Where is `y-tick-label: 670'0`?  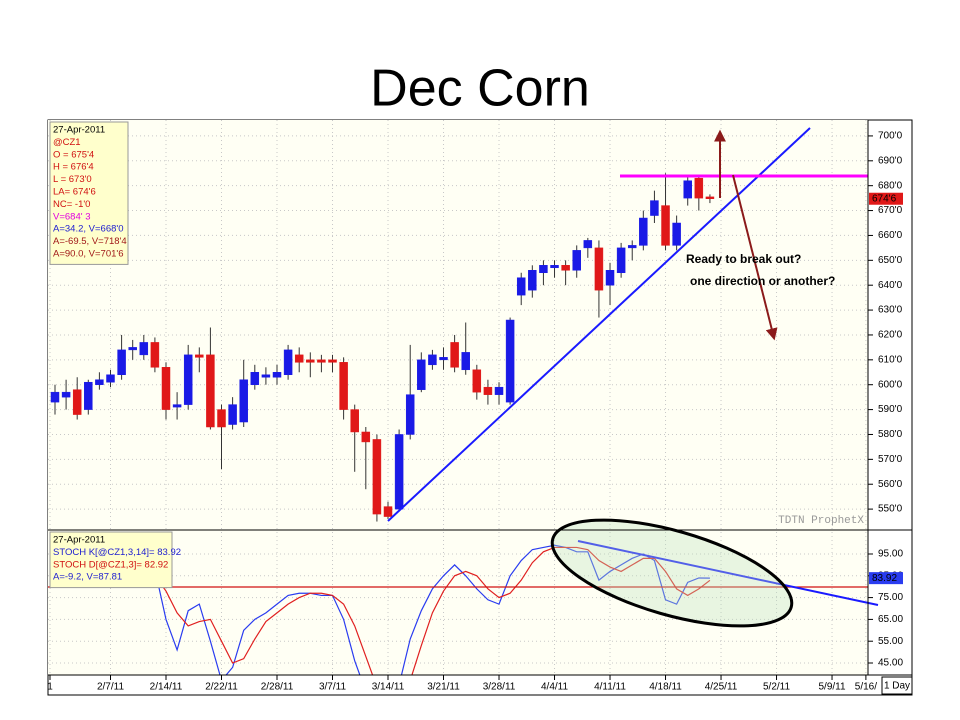 y-tick-label: 670'0 is located at coordinates (890, 210).